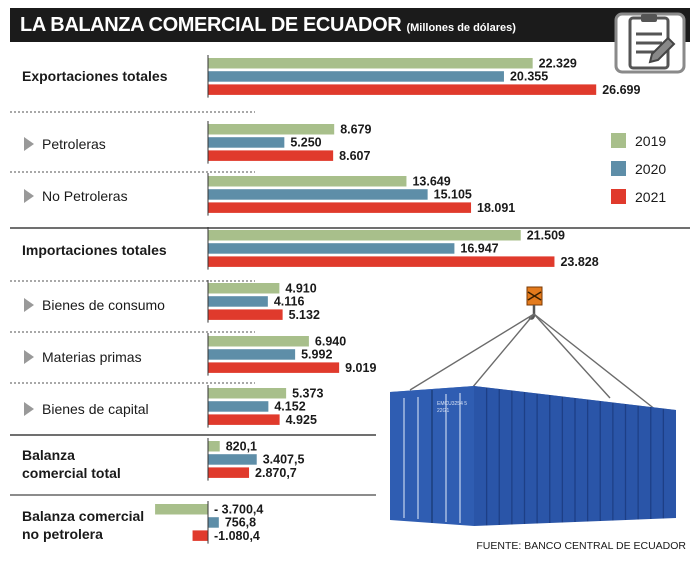  What do you see at coordinates (237, 536) in the screenshot?
I see `value-label-balanza-comercial-no-petrolera-2021: -1.080,4` at bounding box center [237, 536].